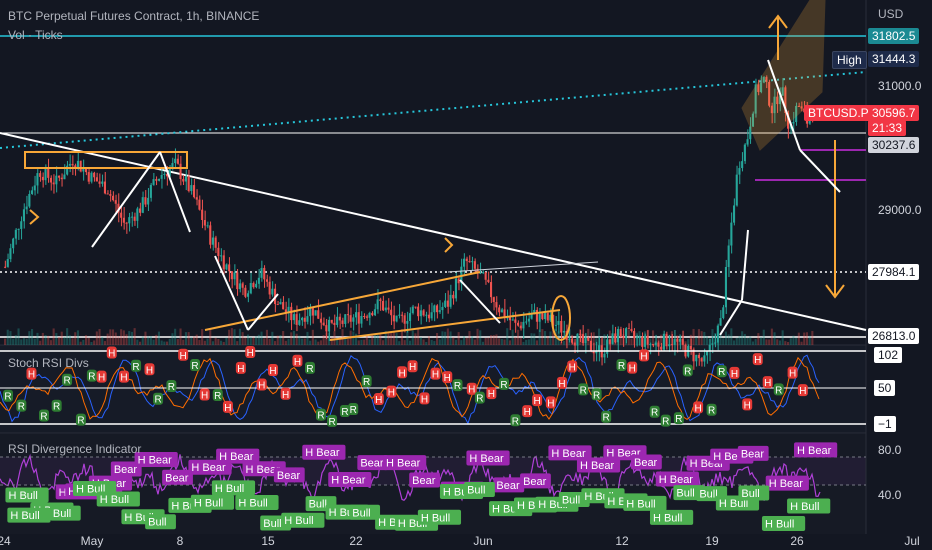 The height and width of the screenshot is (550, 932). Describe the element at coordinates (435, 518) in the screenshot. I see `svg-text: H Bull` at that location.